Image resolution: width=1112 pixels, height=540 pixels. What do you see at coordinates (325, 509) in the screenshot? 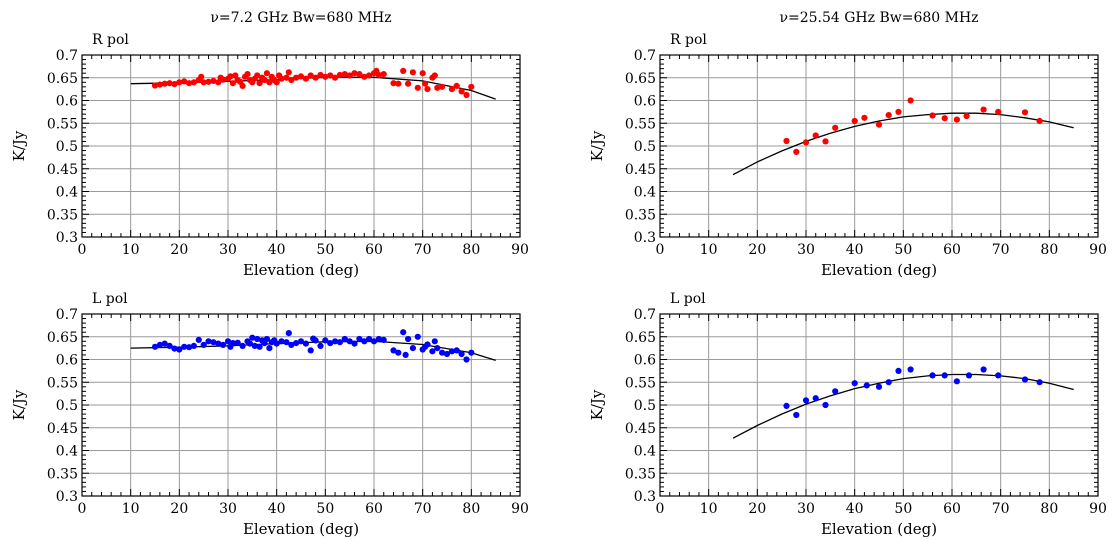
I see `x-tick-label: 50` at bounding box center [325, 509].